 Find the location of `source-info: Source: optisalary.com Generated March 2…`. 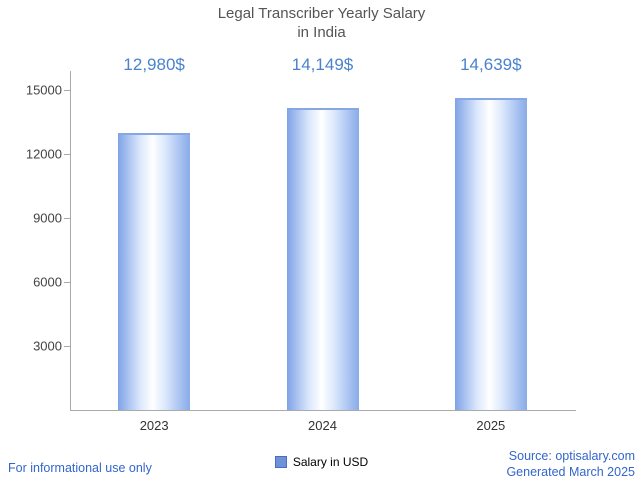

source-info: Source: optisalary.com Generated March 2… is located at coordinates (570, 464).